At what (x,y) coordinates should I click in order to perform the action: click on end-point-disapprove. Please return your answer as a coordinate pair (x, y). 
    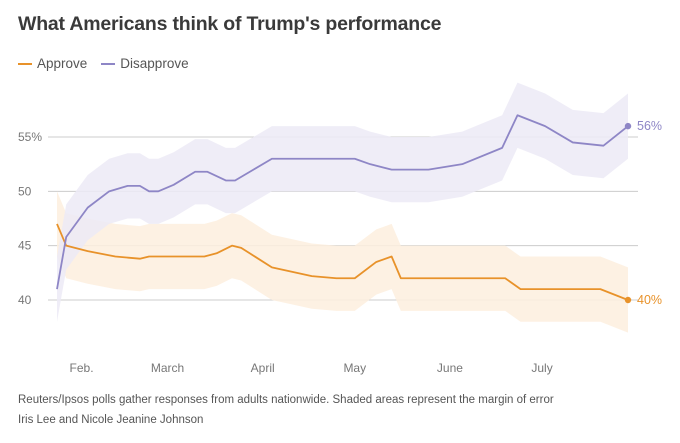
    Looking at the image, I should click on (628, 126).